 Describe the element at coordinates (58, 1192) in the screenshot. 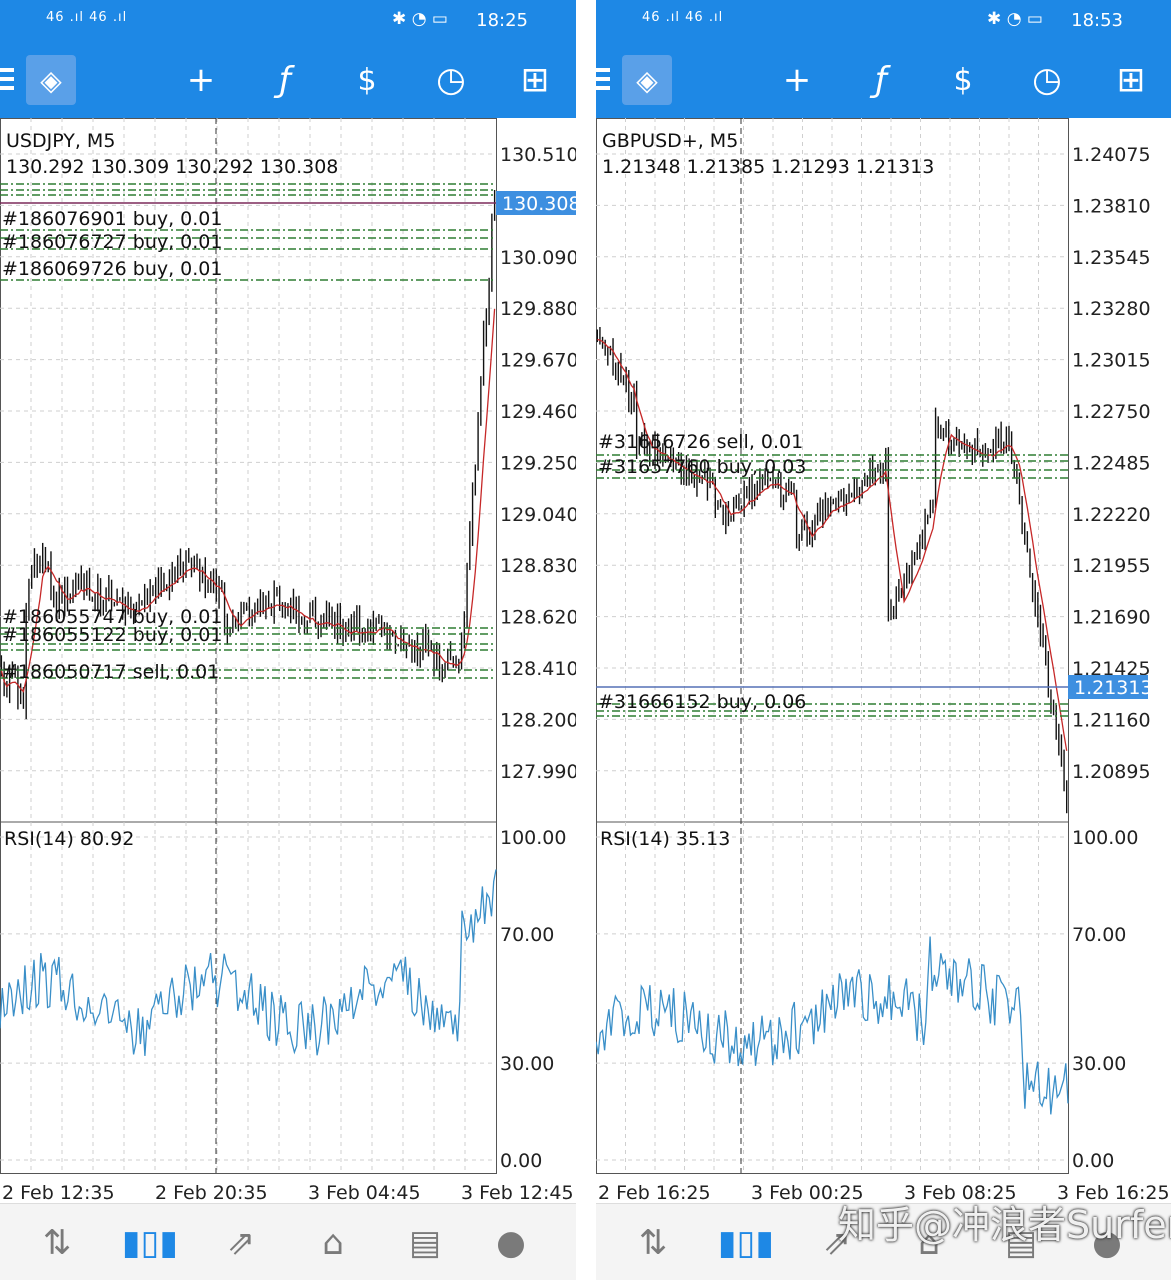

I see `time-axis-label: 2 Feb 12:35` at that location.